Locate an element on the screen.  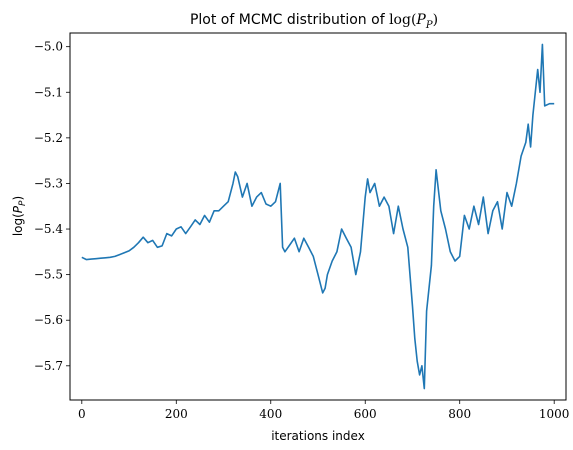
chart-title-math-var: P is located at coordinates (420, 20).